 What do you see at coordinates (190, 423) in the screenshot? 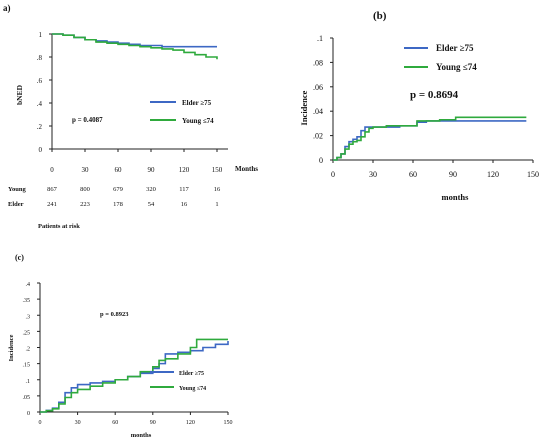
I see `panel-3-x-tick-label: 120` at bounding box center [190, 423].